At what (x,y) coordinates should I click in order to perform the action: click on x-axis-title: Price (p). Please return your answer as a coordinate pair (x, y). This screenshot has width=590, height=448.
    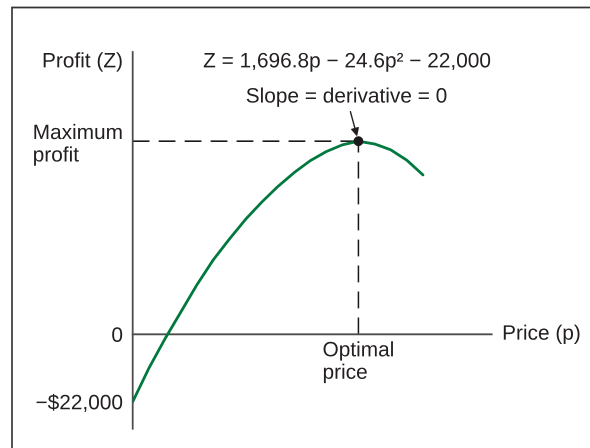
    Looking at the image, I should click on (542, 334).